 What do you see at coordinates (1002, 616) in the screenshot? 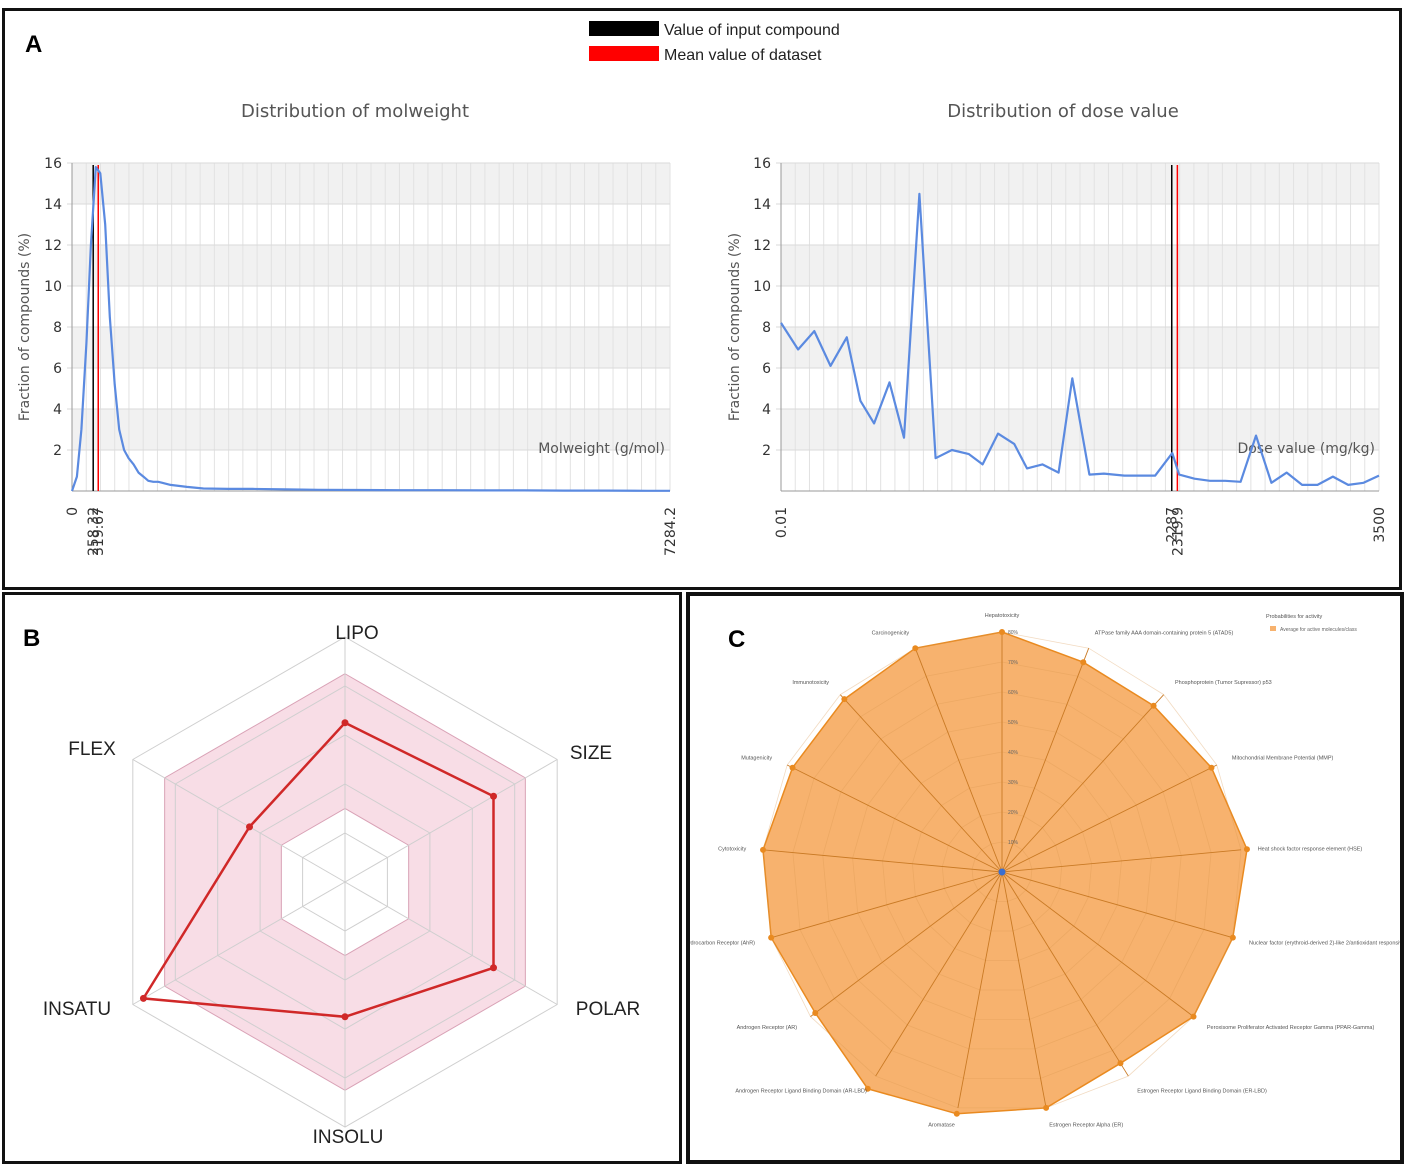
I see `radar-axis-label: Hepatotoxicity` at bounding box center [1002, 616].